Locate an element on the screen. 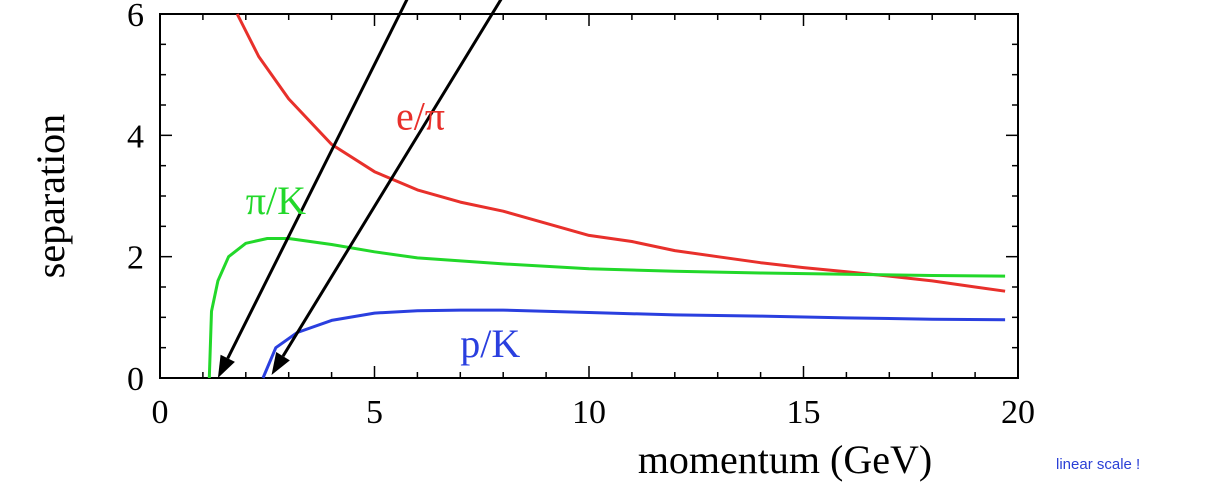 The image size is (1208, 489). series-label: π/K is located at coordinates (276, 200).